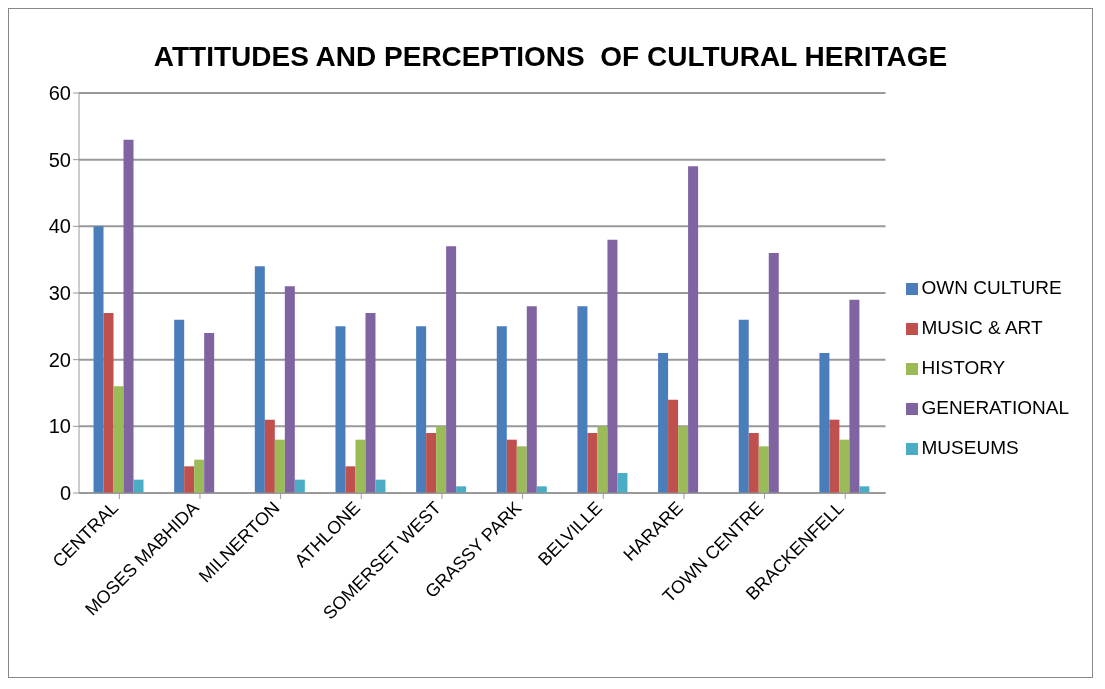 This screenshot has height=689, width=1105. What do you see at coordinates (59, 93) in the screenshot?
I see `y-tick-label: 60` at bounding box center [59, 93].